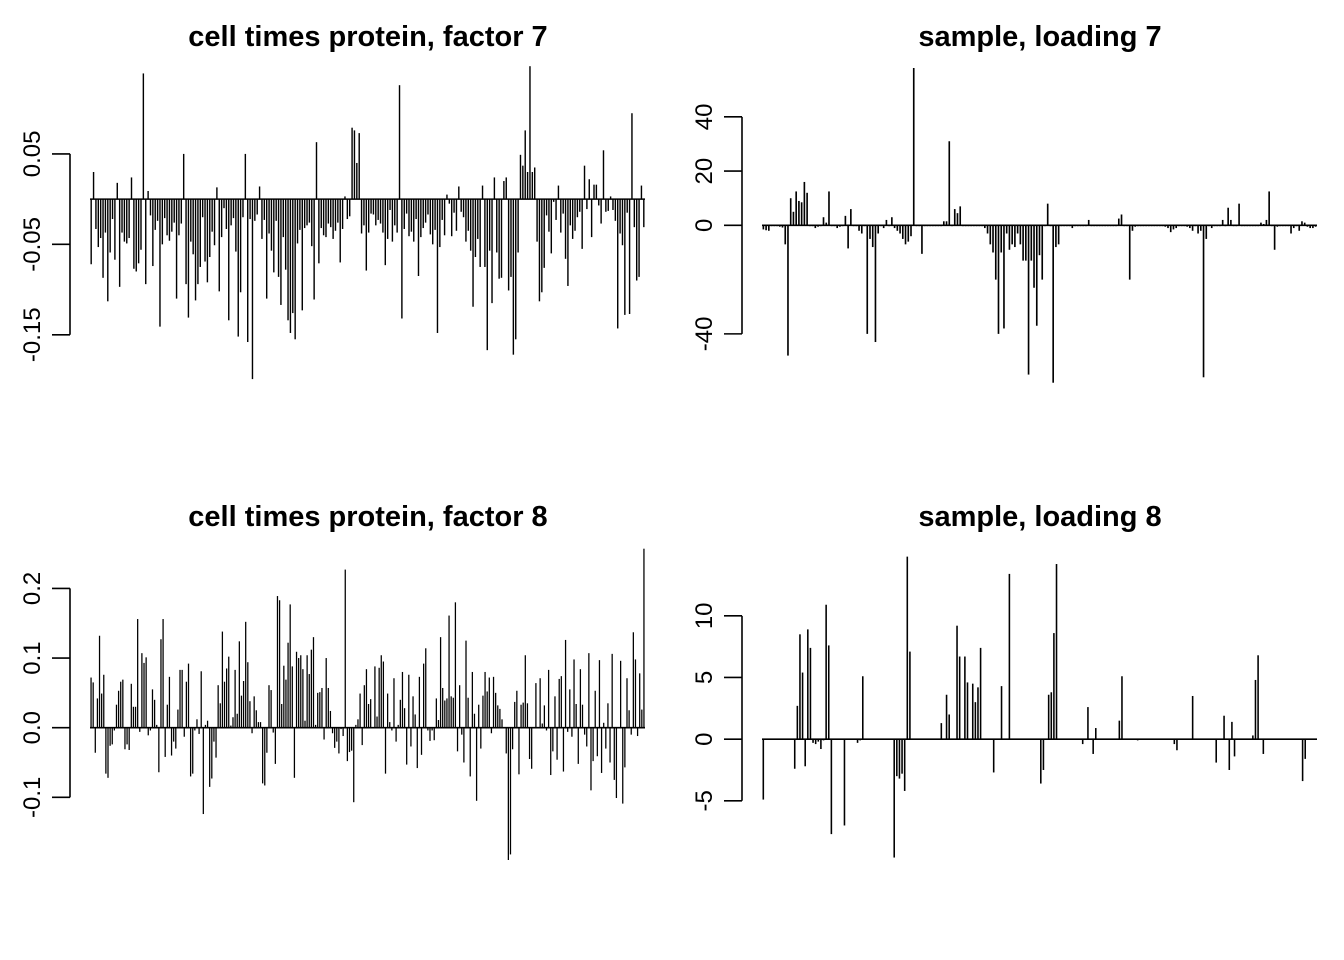 The height and width of the screenshot is (960, 1344). What do you see at coordinates (704, 677) in the screenshot?
I see `y-tick-label: 5` at bounding box center [704, 677].